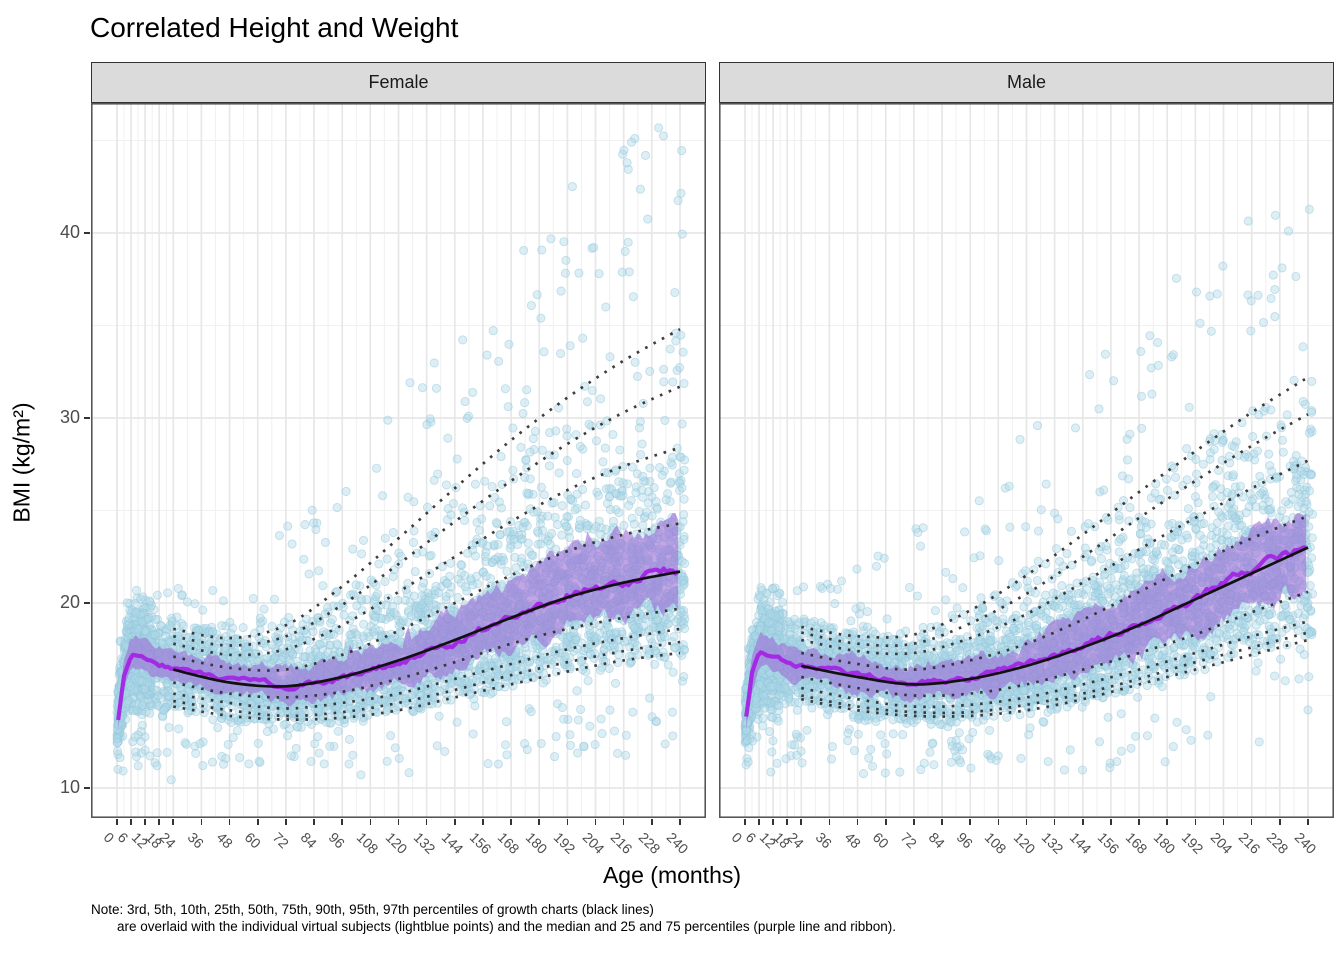 The height and width of the screenshot is (960, 1344). What do you see at coordinates (274, 27) in the screenshot?
I see `plot-title: Correlated Height and Weight` at bounding box center [274, 27].